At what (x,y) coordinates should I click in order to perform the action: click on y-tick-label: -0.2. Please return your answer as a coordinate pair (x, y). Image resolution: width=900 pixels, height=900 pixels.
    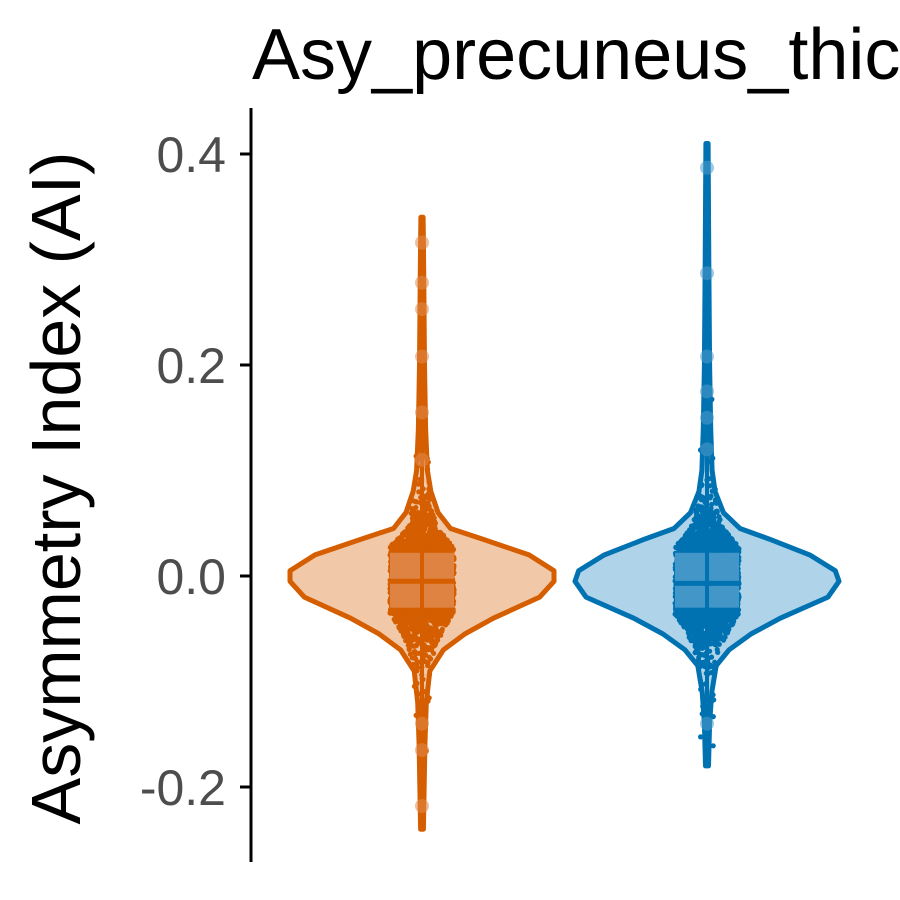
    Looking at the image, I should click on (183, 788).